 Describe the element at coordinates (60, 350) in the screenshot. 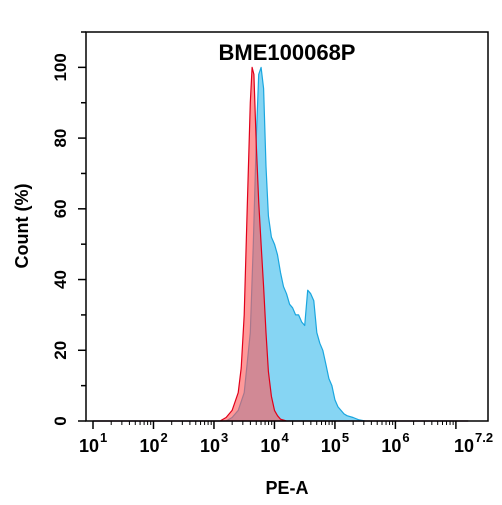

I see `y-tick-label: 20` at that location.